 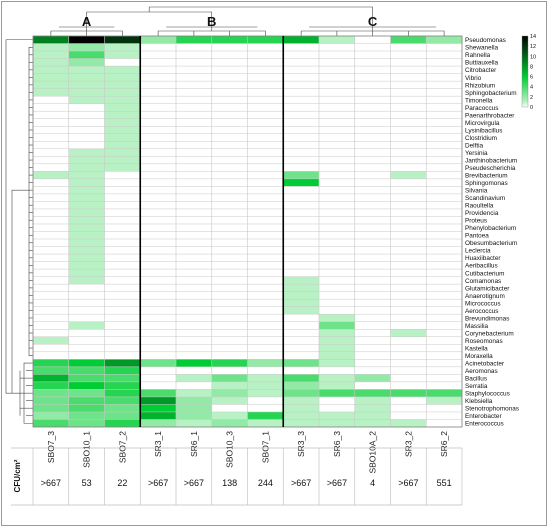 I want to click on genus-label: Cutibacterium, so click(x=484, y=273).